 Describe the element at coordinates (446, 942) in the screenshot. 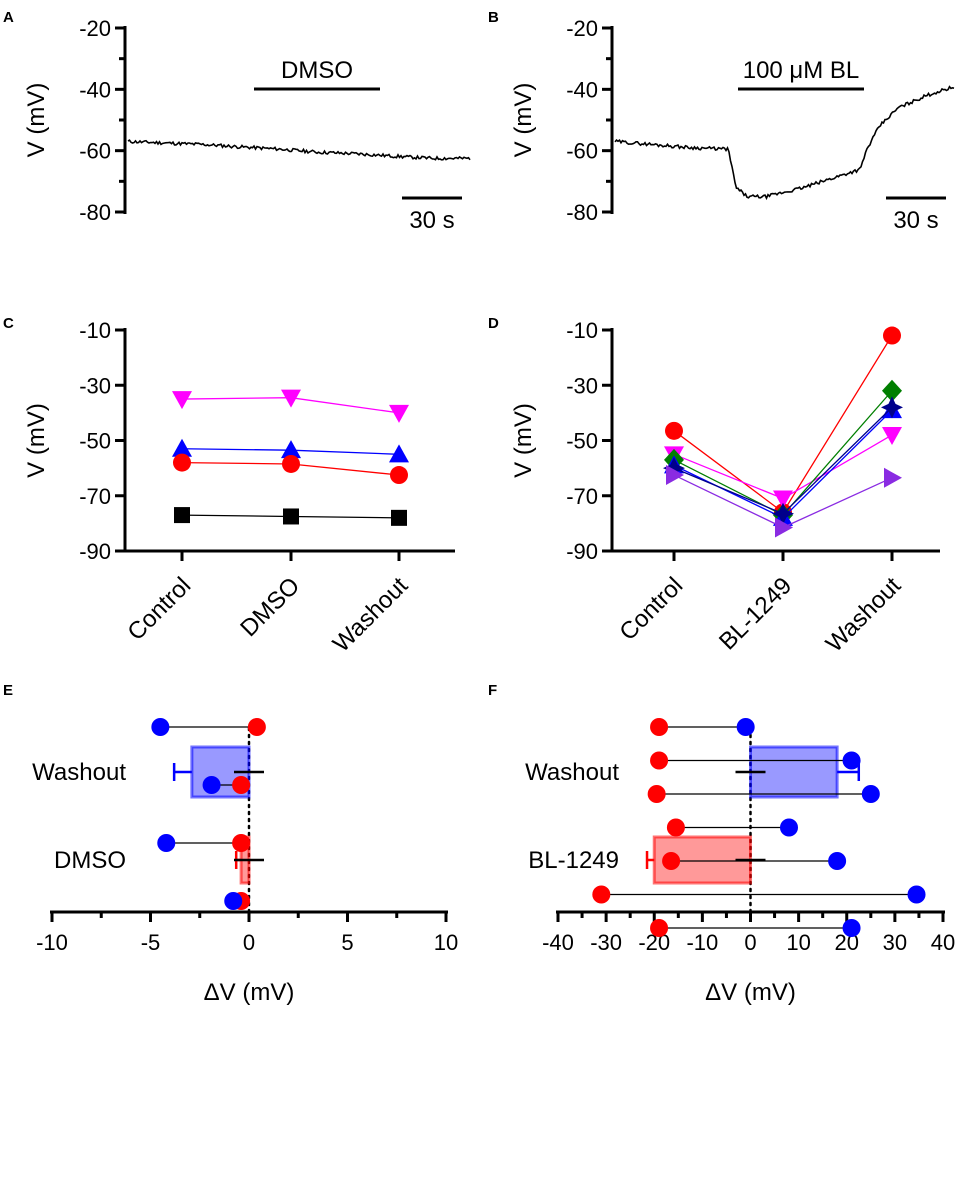

I see `x-tick-label-E: 10` at that location.